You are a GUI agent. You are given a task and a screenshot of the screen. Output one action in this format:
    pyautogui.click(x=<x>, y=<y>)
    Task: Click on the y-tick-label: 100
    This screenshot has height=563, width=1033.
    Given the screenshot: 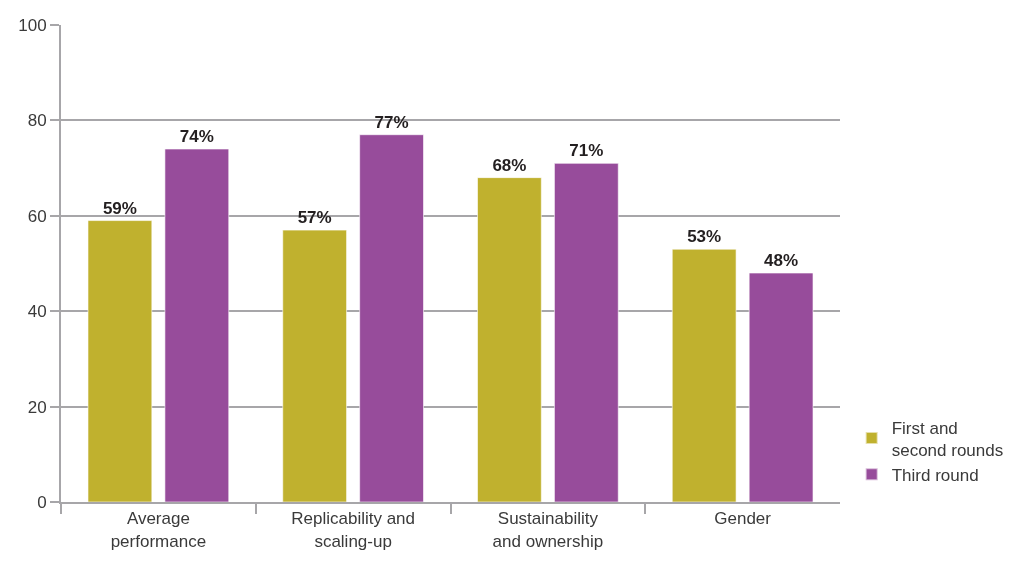 What is the action you would take?
    pyautogui.click(x=32, y=25)
    